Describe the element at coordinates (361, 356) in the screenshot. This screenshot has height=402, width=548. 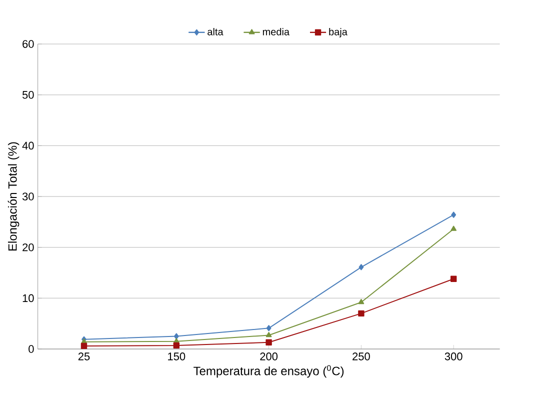
I see `x-tick-label: 250` at that location.